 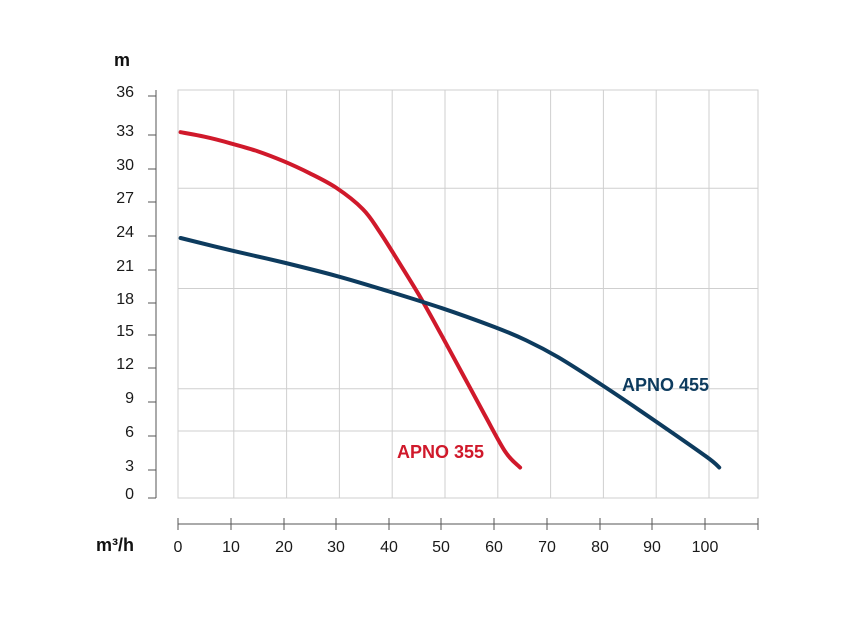 What do you see at coordinates (125, 266) in the screenshot?
I see `y-tick-label-21: 21` at bounding box center [125, 266].